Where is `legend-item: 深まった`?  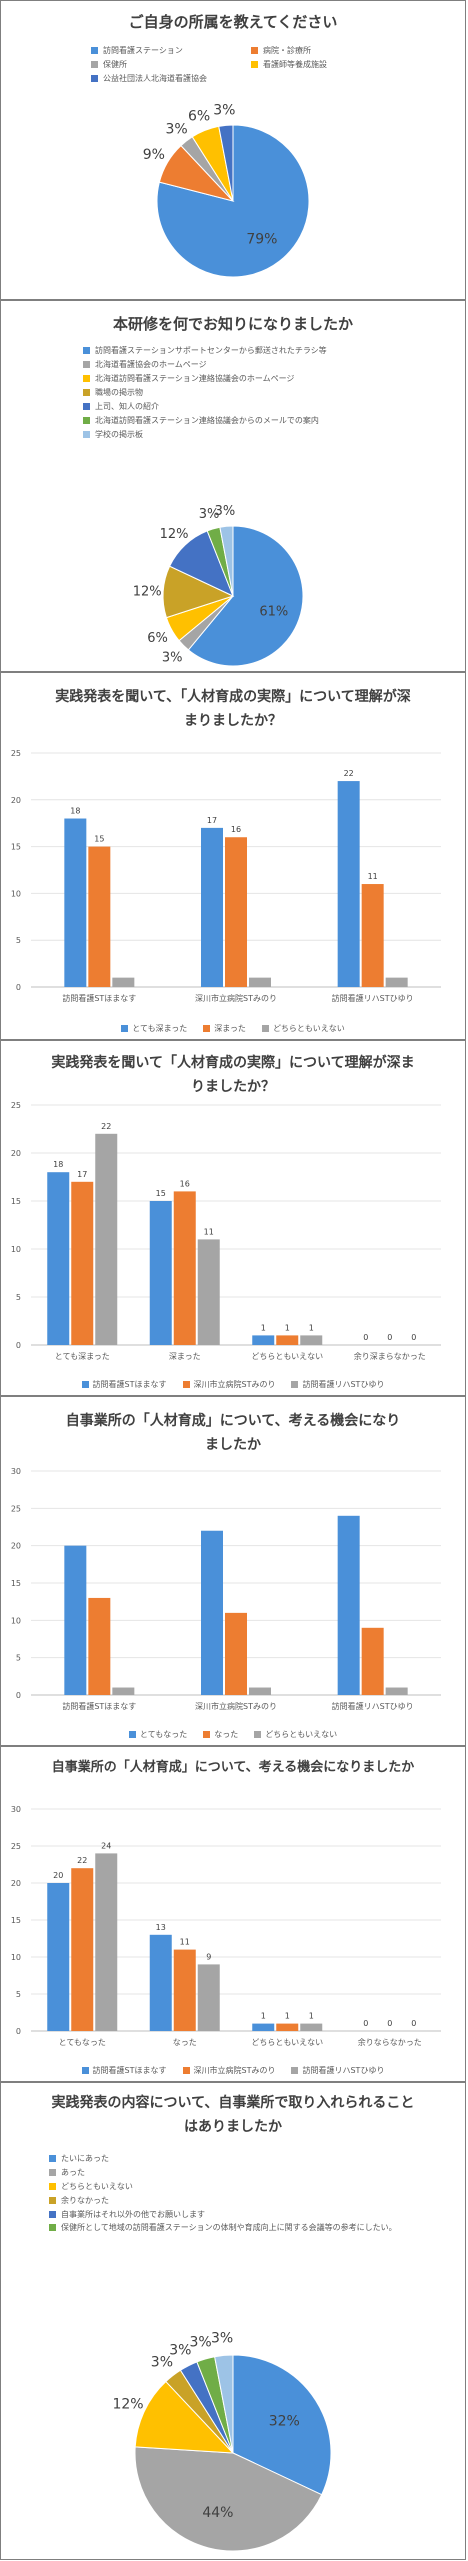
legend-item: 深まった is located at coordinates (224, 1028).